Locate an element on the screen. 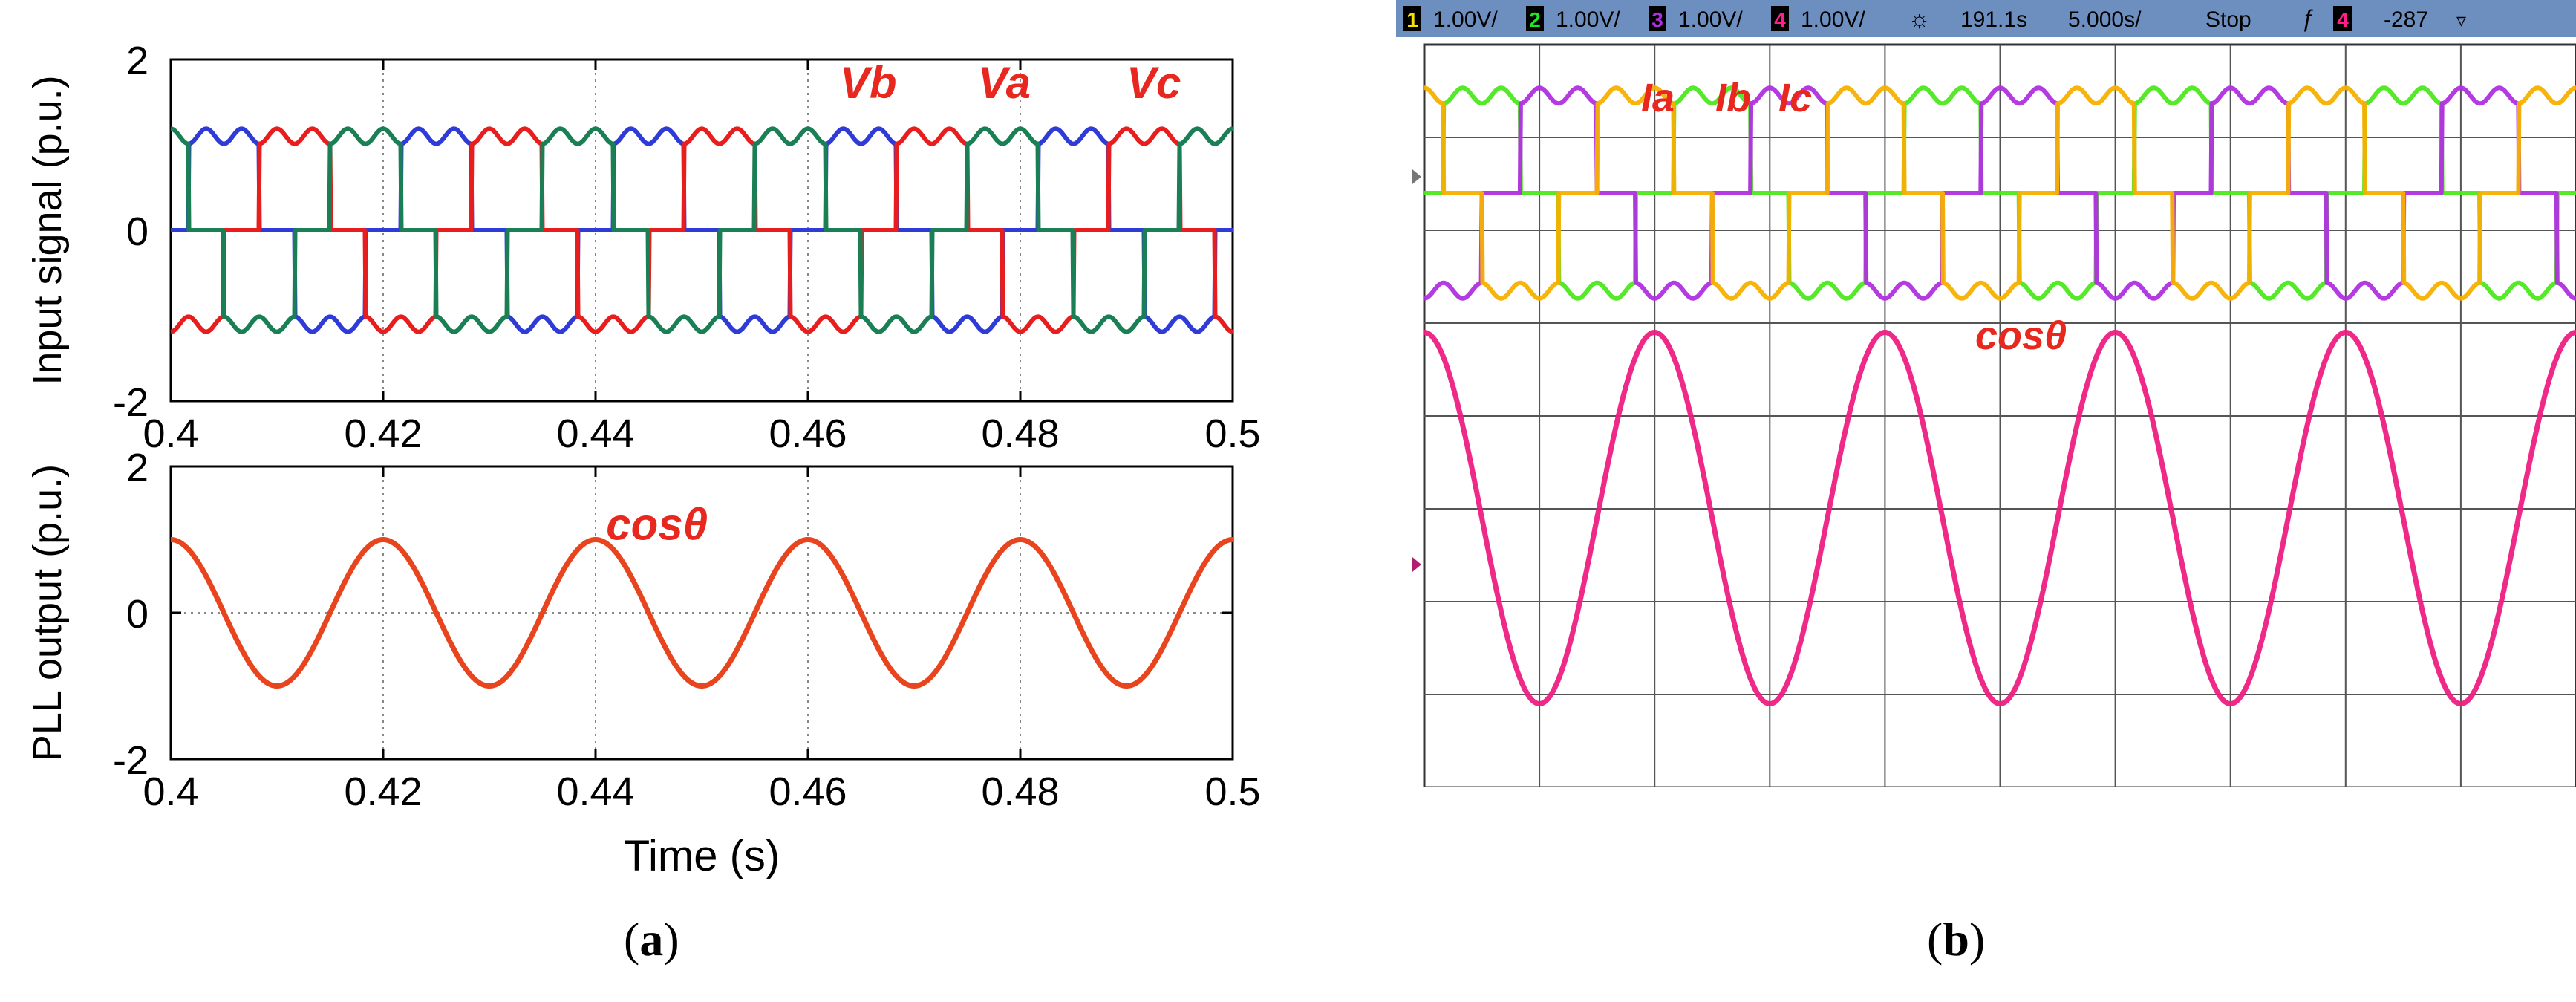 The image size is (2576, 1002). scope-trace-Ia is located at coordinates (1999, 193).